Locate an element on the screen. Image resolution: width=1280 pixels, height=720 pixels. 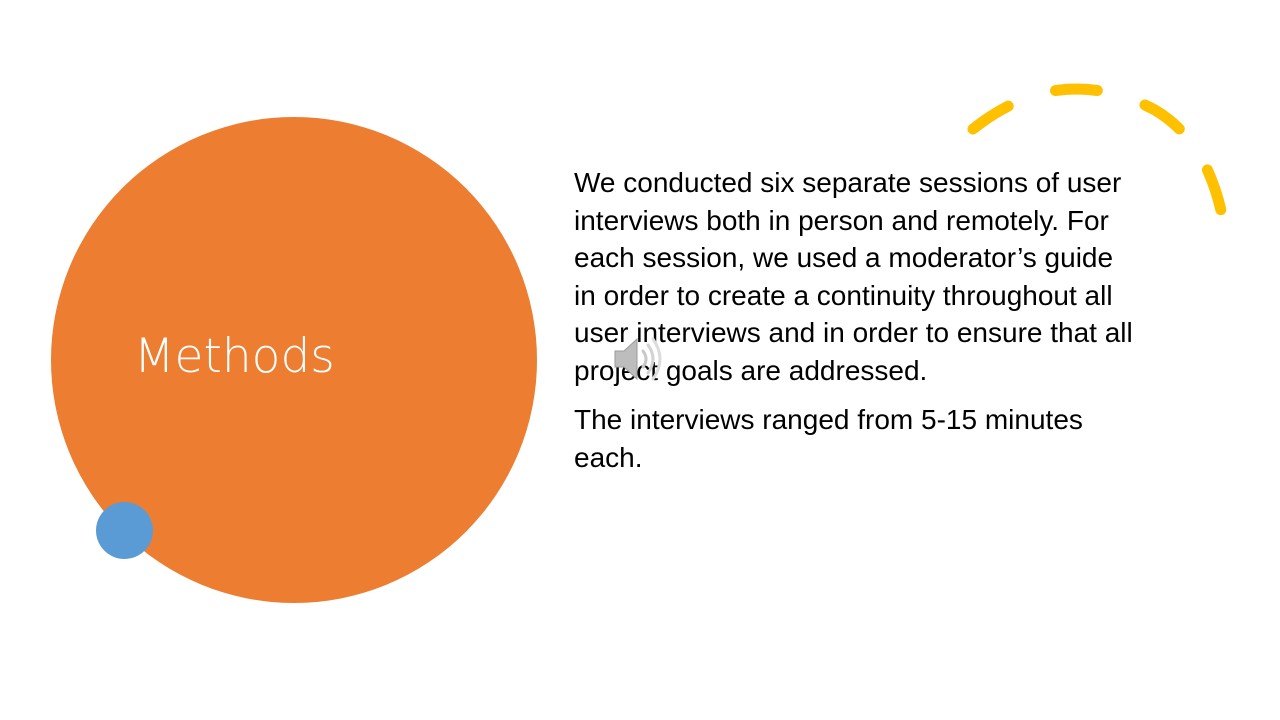
dashed-arc-decoration is located at coordinates (1099, 160).